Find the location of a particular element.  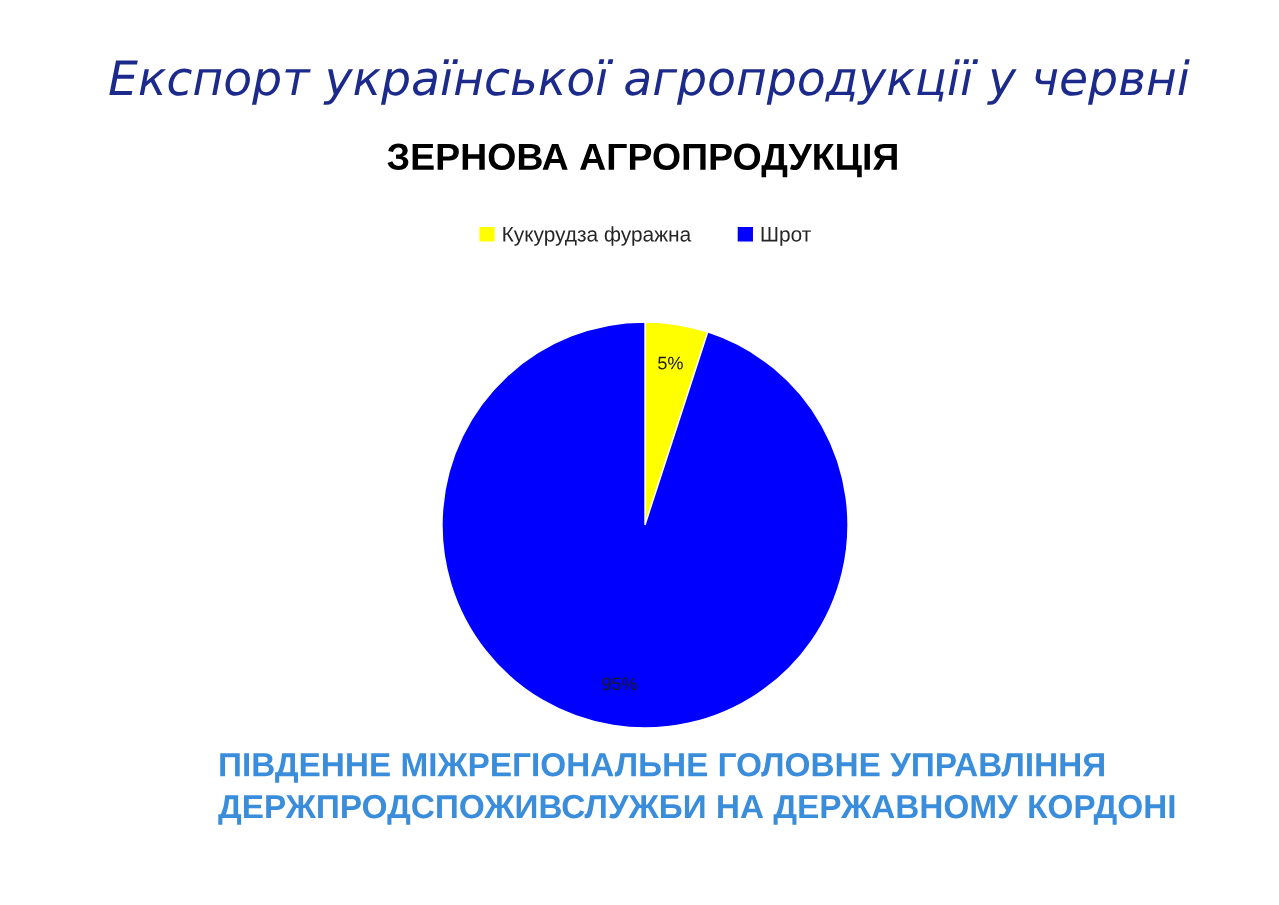

pie-slice is located at coordinates (645, 525).